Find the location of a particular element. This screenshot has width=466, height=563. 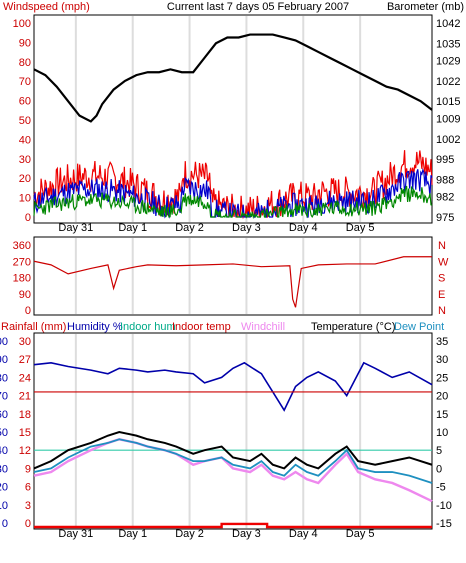

temp-tick-label: 30 is located at coordinates (442, 360).